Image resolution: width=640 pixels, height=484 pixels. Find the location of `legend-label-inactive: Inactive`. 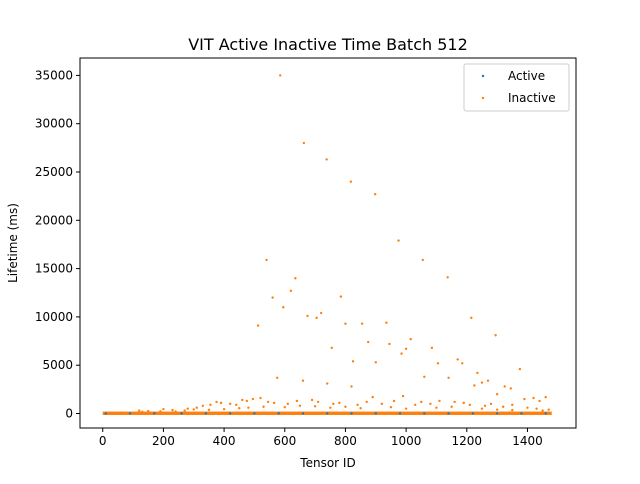

legend-label-inactive: Inactive is located at coordinates (532, 98).